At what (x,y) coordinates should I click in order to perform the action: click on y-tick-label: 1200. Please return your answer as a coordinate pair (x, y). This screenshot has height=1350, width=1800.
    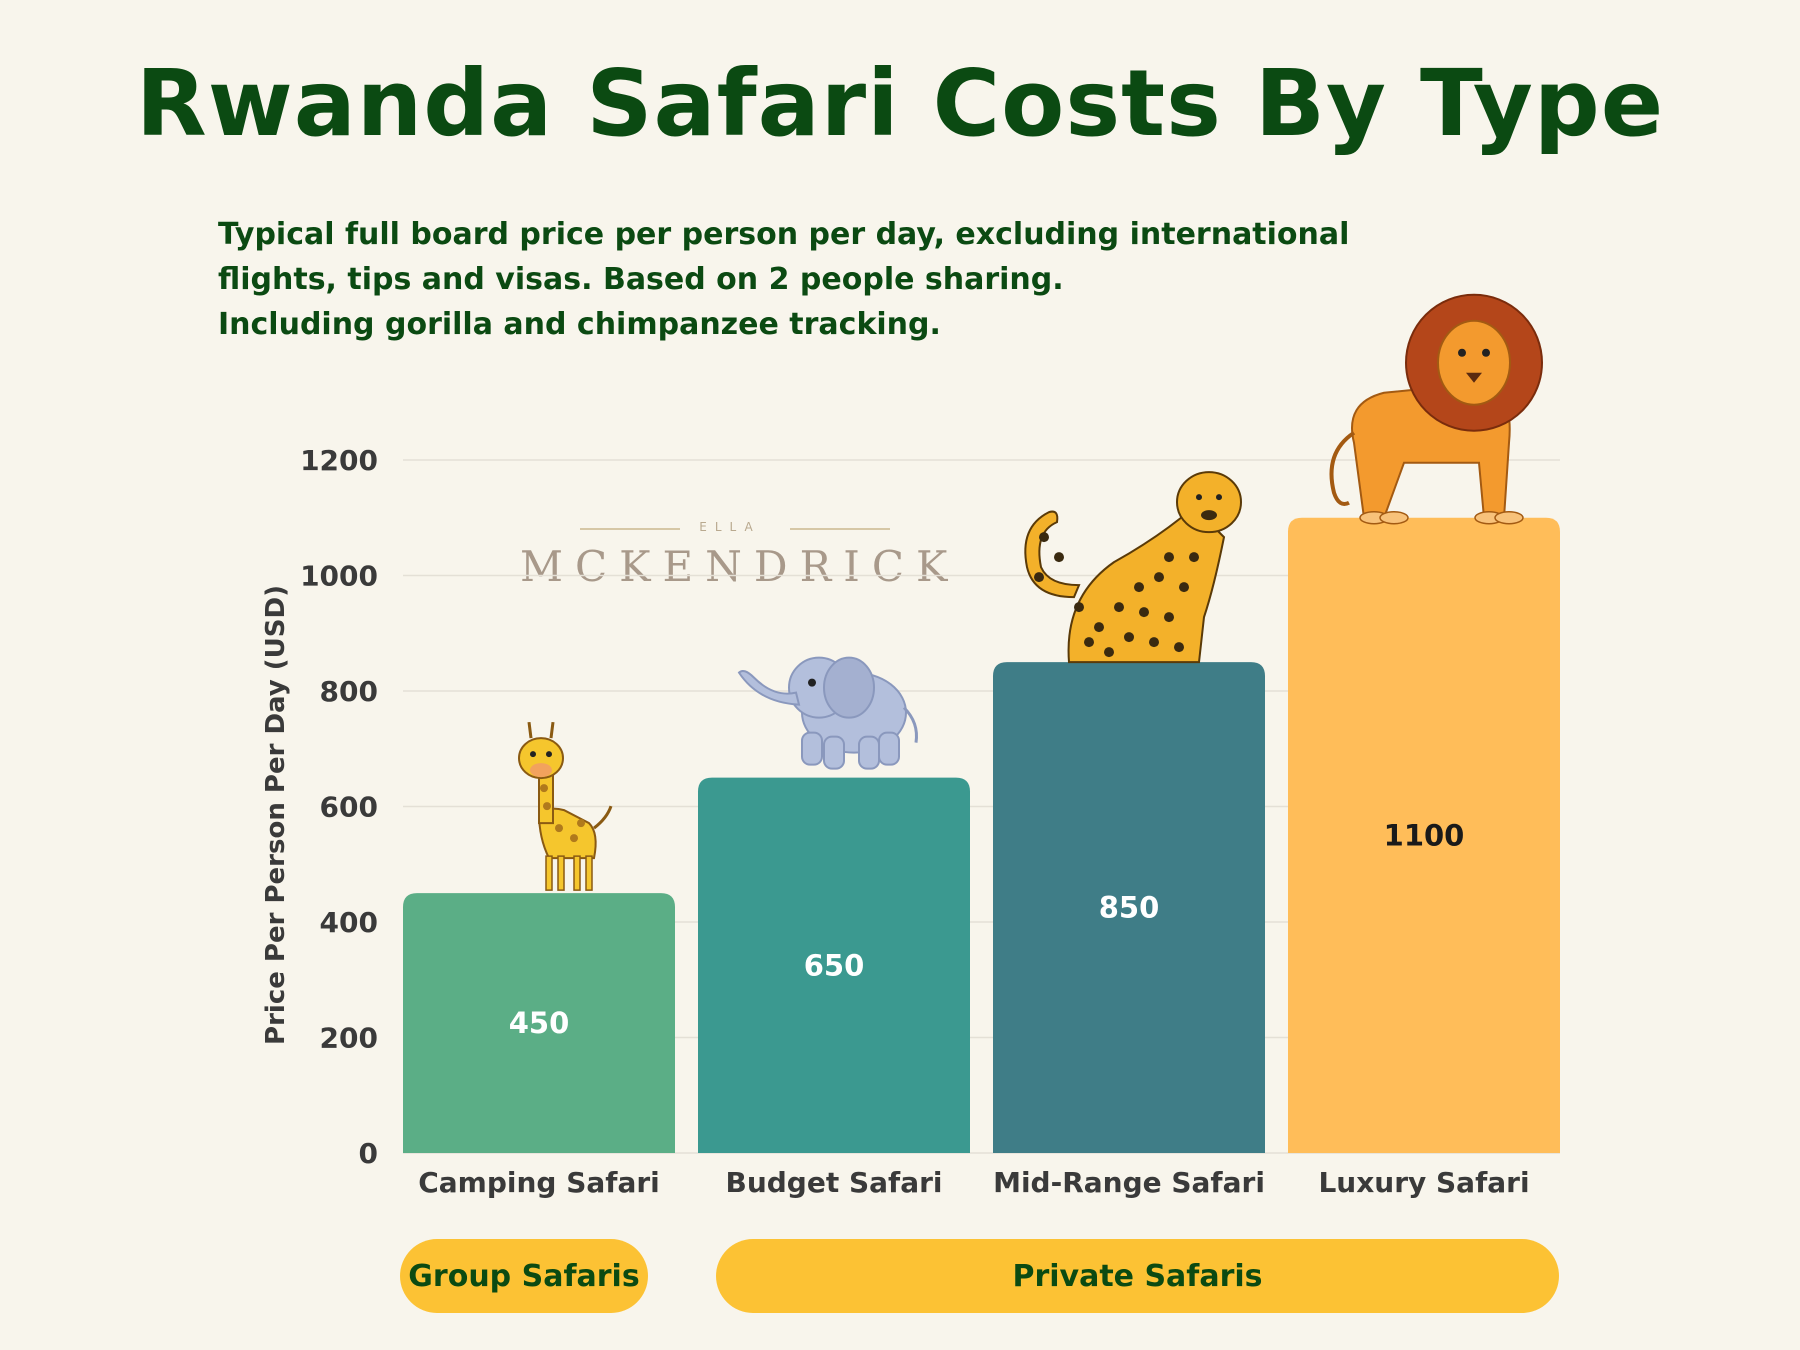
    Looking at the image, I should click on (339, 460).